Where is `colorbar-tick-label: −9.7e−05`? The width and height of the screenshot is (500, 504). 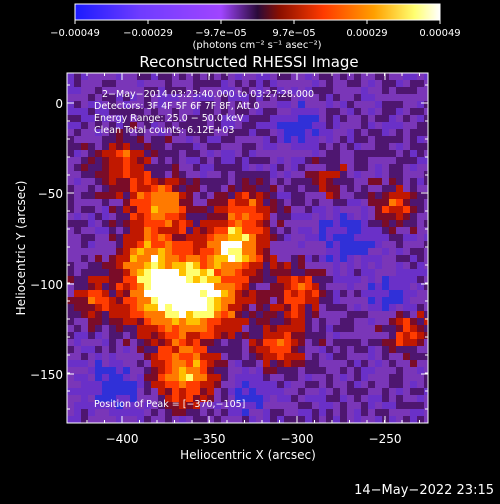 colorbar-tick-label: −9.7e−05 is located at coordinates (221, 33).